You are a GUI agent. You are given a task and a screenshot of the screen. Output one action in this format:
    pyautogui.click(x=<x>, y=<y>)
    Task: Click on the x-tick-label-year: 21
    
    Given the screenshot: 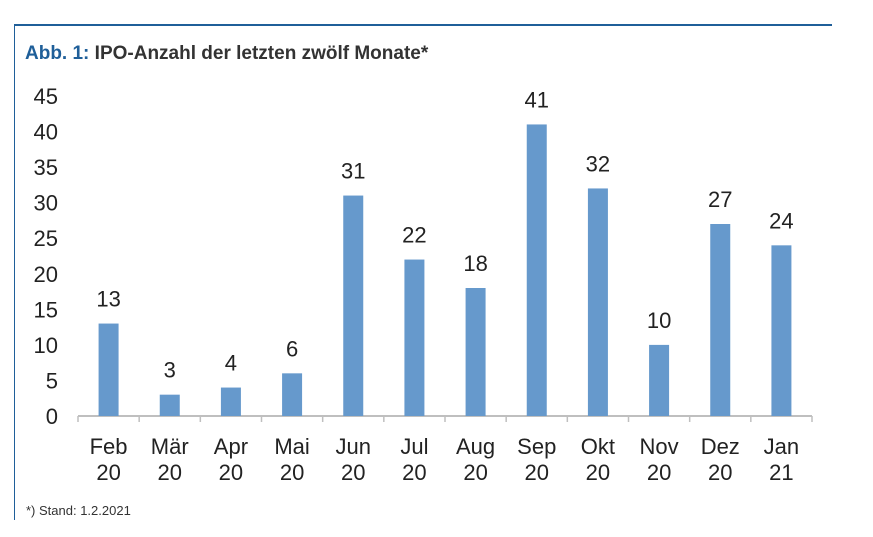 What is the action you would take?
    pyautogui.click(x=781, y=472)
    